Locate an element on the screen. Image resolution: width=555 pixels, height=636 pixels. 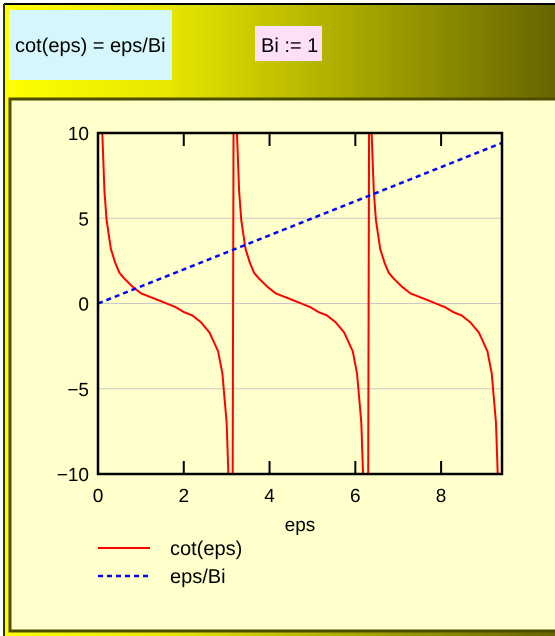
y-tick-label: 5 is located at coordinates (83, 219).